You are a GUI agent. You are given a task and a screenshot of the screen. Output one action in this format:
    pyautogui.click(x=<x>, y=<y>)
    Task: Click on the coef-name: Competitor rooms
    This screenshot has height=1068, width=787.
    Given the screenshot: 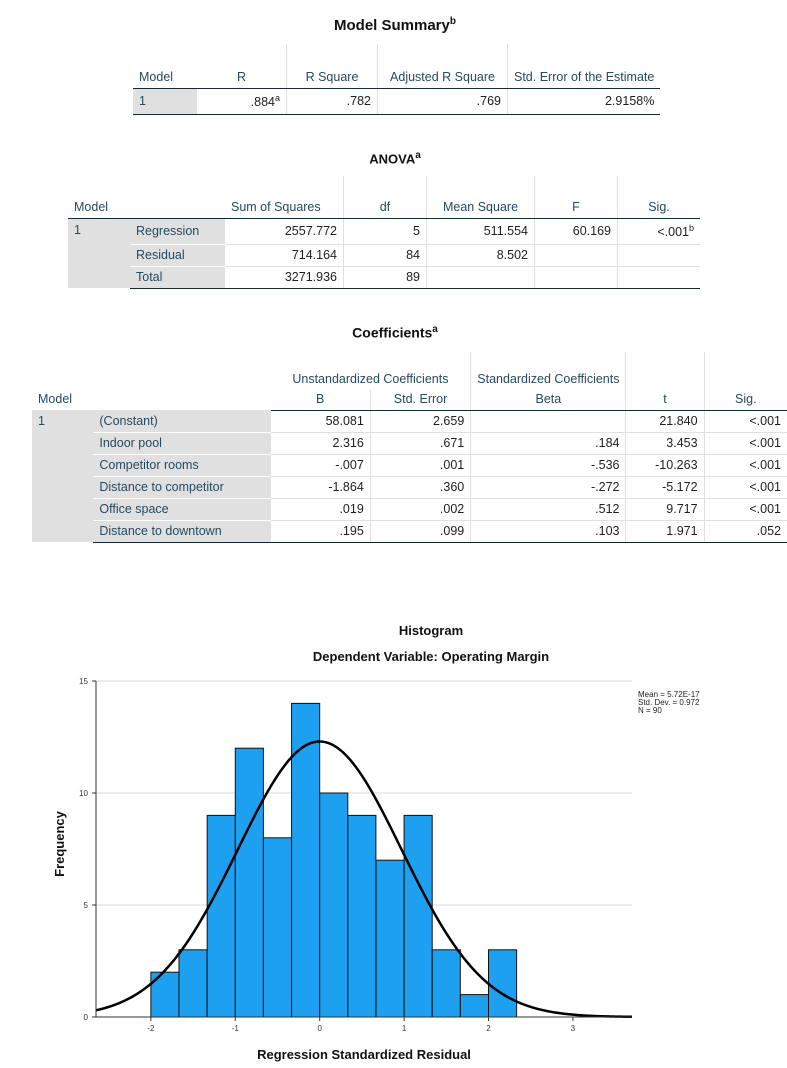 What is the action you would take?
    pyautogui.click(x=182, y=465)
    